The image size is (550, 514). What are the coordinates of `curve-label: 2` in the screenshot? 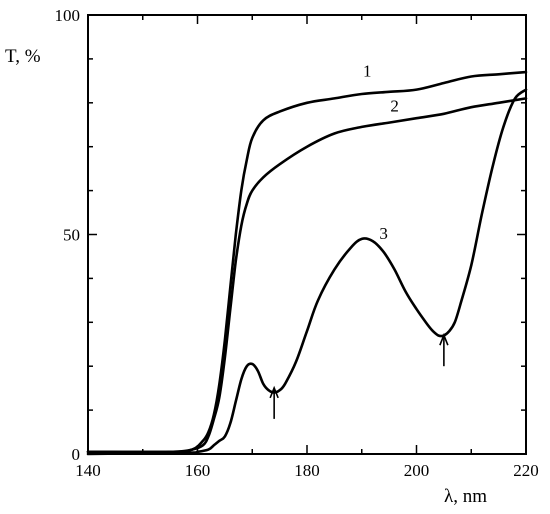 It's located at (394, 106).